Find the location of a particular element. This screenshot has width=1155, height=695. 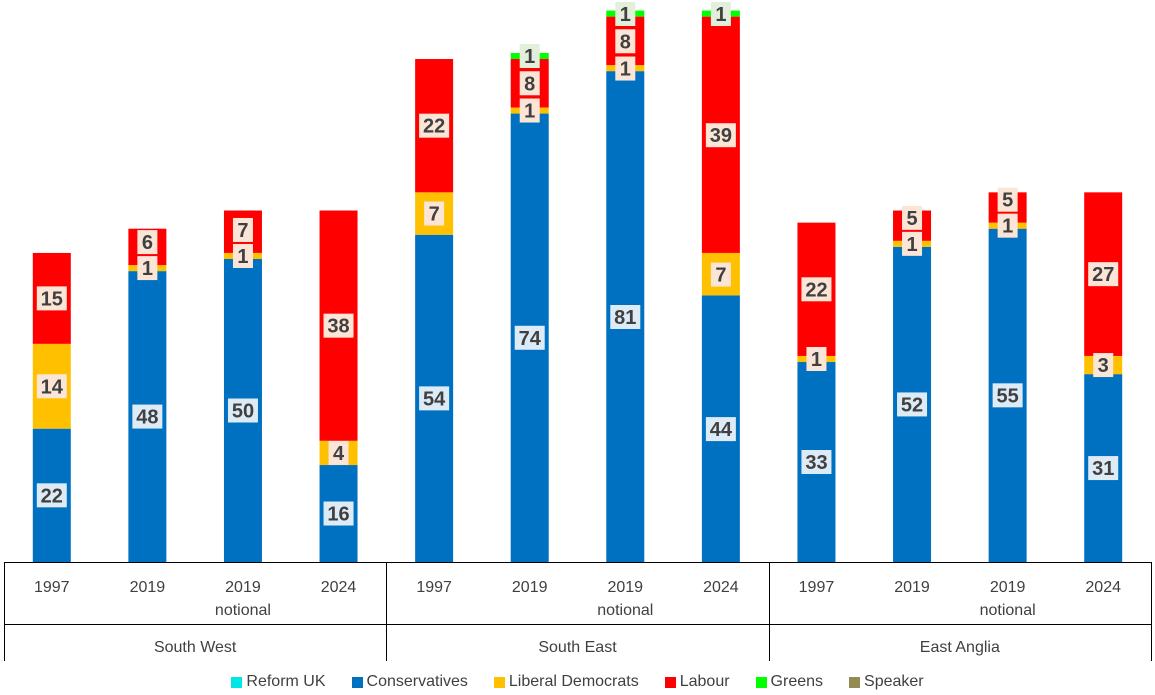

legend-label: Reform UK is located at coordinates (286, 681).